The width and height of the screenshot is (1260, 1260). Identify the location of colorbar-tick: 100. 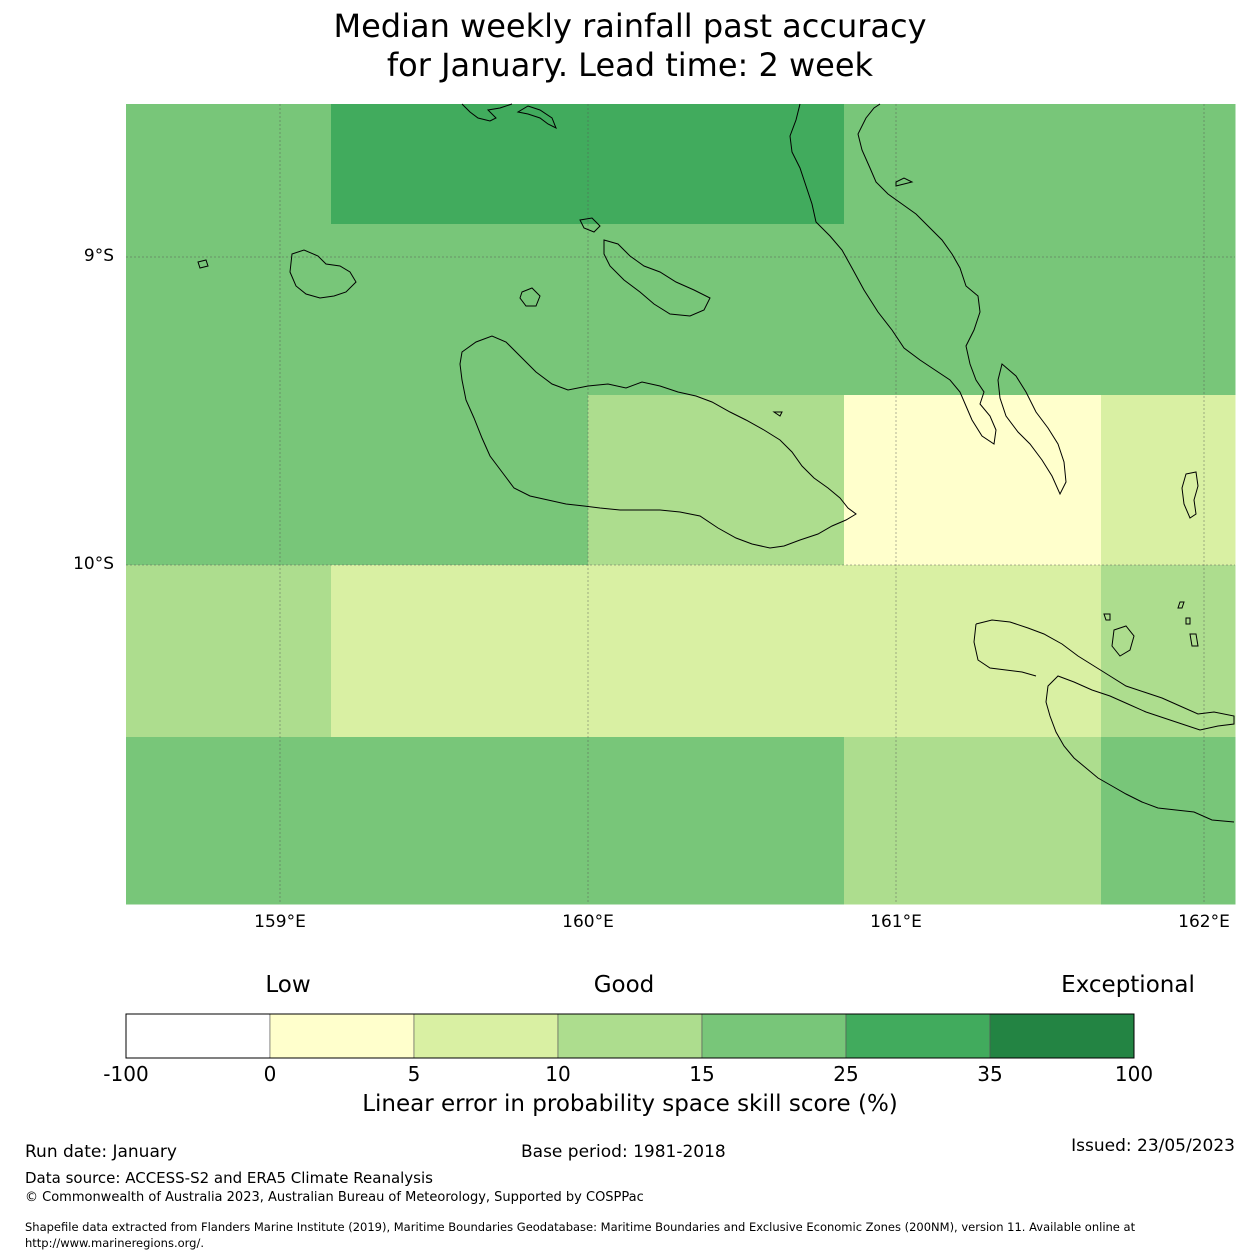
(1134, 1074).